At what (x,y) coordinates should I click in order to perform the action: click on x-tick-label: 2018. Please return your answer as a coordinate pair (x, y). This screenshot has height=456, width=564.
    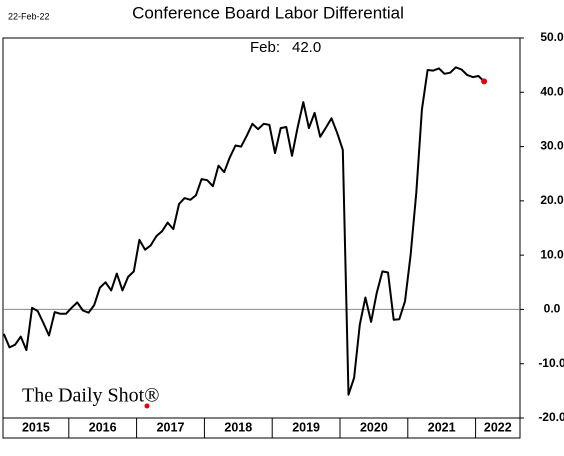
    Looking at the image, I should click on (238, 427).